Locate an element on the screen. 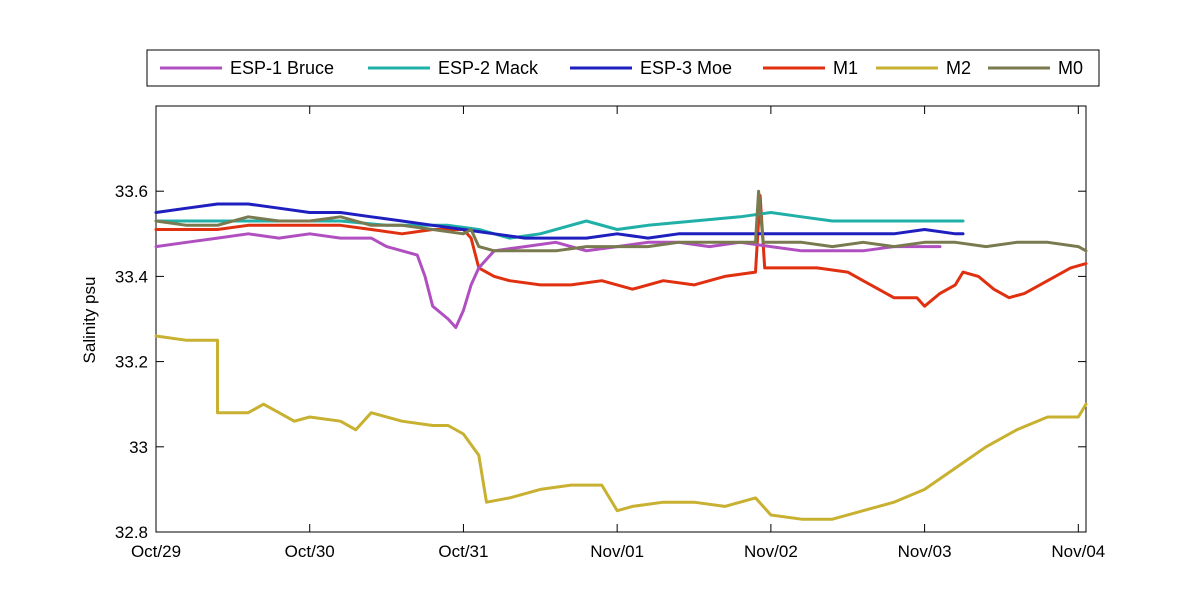 The width and height of the screenshot is (1200, 605). y-tick-label: 33.4 is located at coordinates (131, 276).